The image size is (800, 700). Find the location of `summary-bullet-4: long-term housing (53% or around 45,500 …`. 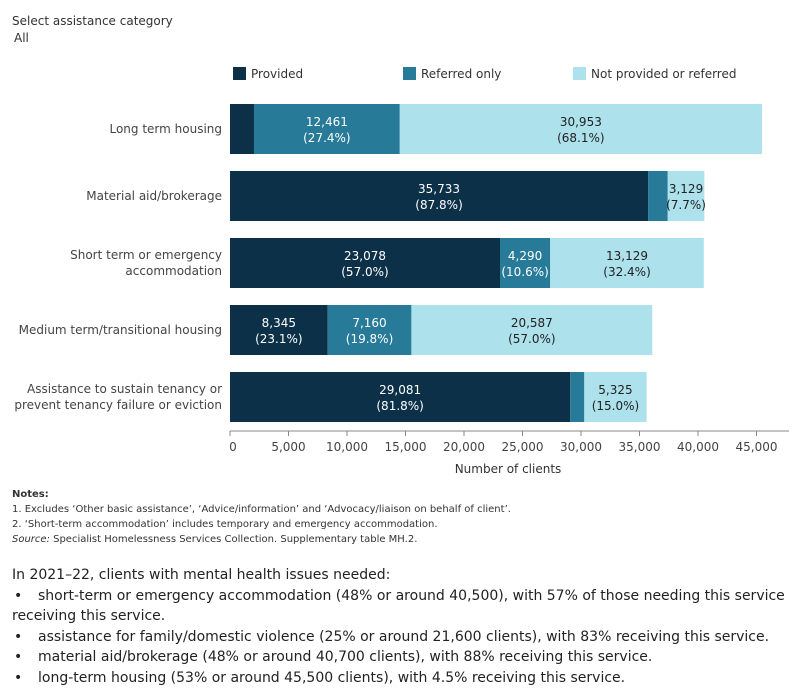

summary-bullet-4: long-term housing (53% or around 45,500 … is located at coordinates (402, 678).